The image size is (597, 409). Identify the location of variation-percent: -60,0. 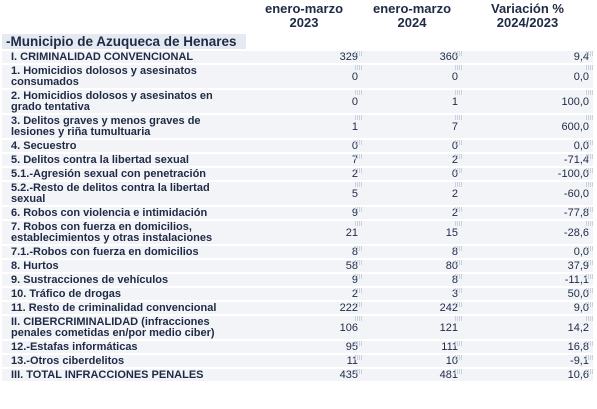
(527, 193).